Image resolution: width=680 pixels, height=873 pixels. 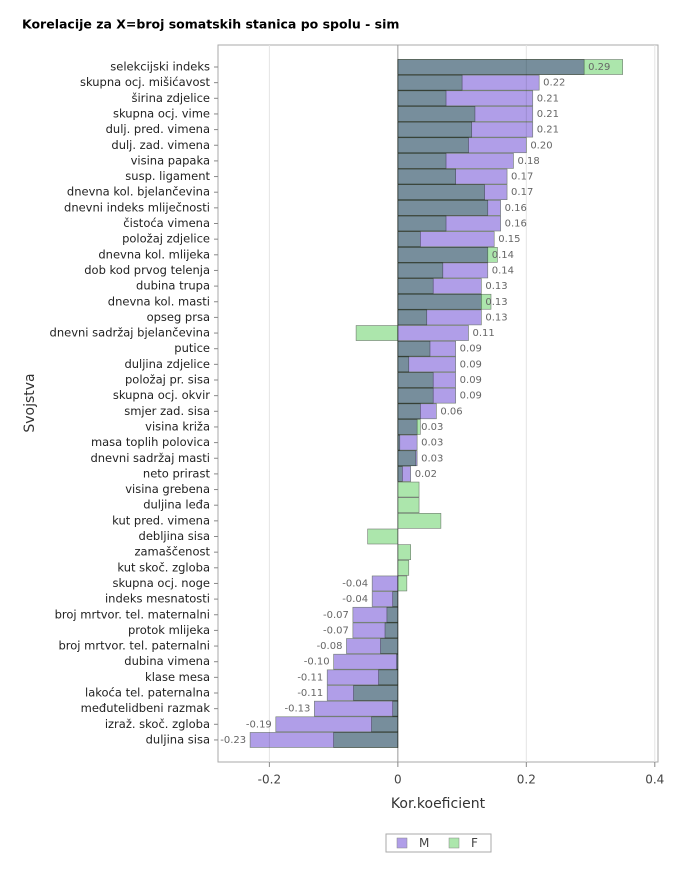 What do you see at coordinates (161, 395) in the screenshot?
I see `y-tick-label: skupna ocj. okvir` at bounding box center [161, 395].